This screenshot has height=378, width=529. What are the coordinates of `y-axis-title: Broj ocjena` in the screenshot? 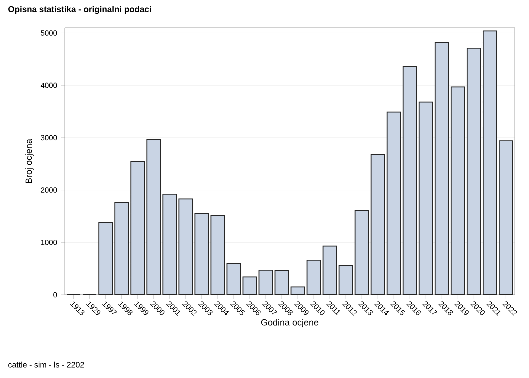 It's located at (30, 161).